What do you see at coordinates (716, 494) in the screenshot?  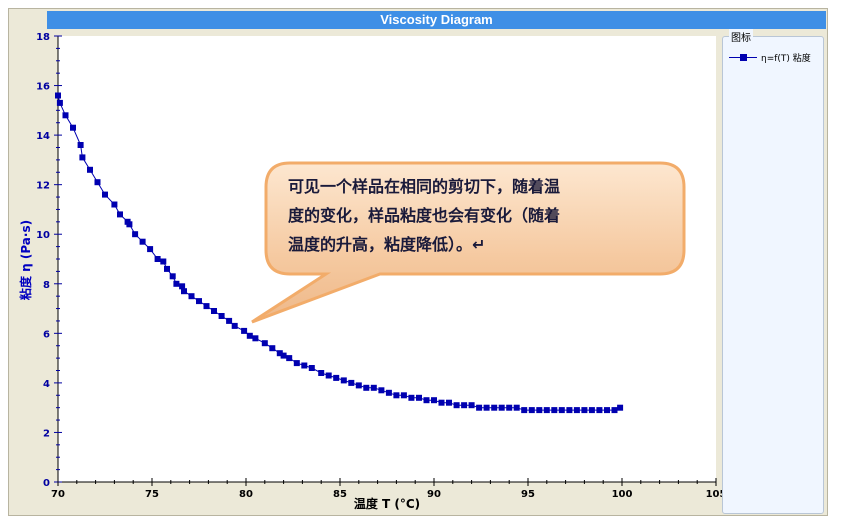 I see `x-tick-label: 105` at bounding box center [716, 494].